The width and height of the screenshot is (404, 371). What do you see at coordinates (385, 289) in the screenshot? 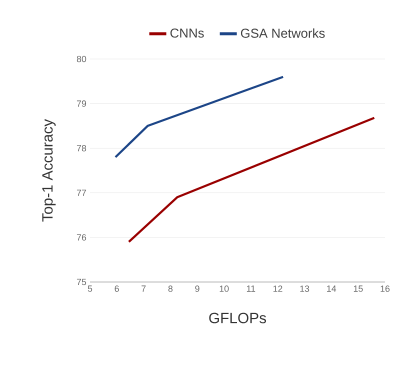
I see `x-tick-label: 16` at bounding box center [385, 289].